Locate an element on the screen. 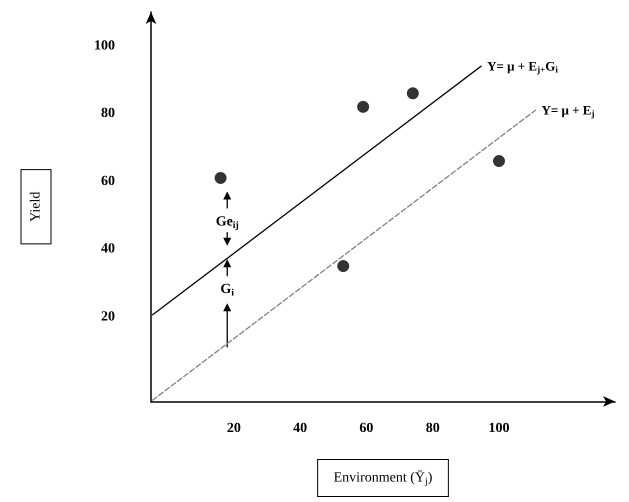  x-tick-label: 40 is located at coordinates (300, 428).